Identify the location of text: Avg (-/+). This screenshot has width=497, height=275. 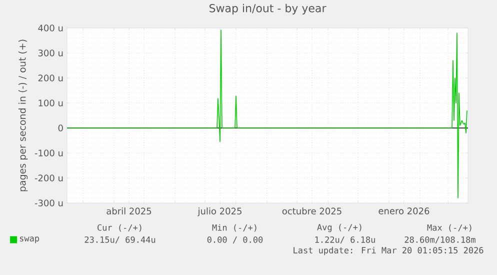
(339, 228).